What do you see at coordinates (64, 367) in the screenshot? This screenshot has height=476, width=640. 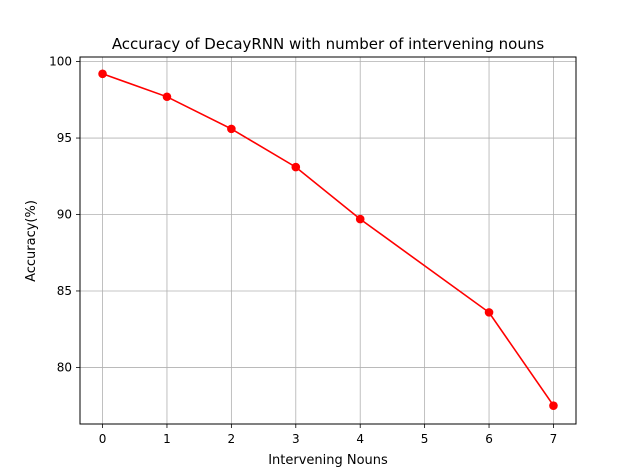 I see `y-tick-label: 80` at bounding box center [64, 367].